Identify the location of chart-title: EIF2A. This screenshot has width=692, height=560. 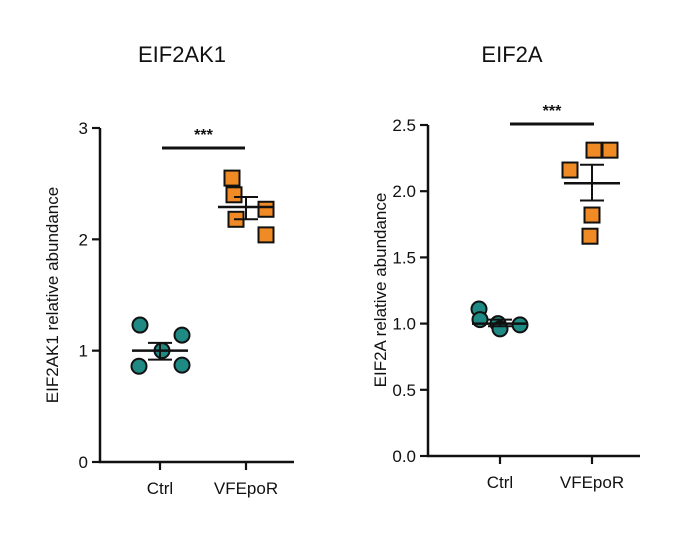
(511, 54).